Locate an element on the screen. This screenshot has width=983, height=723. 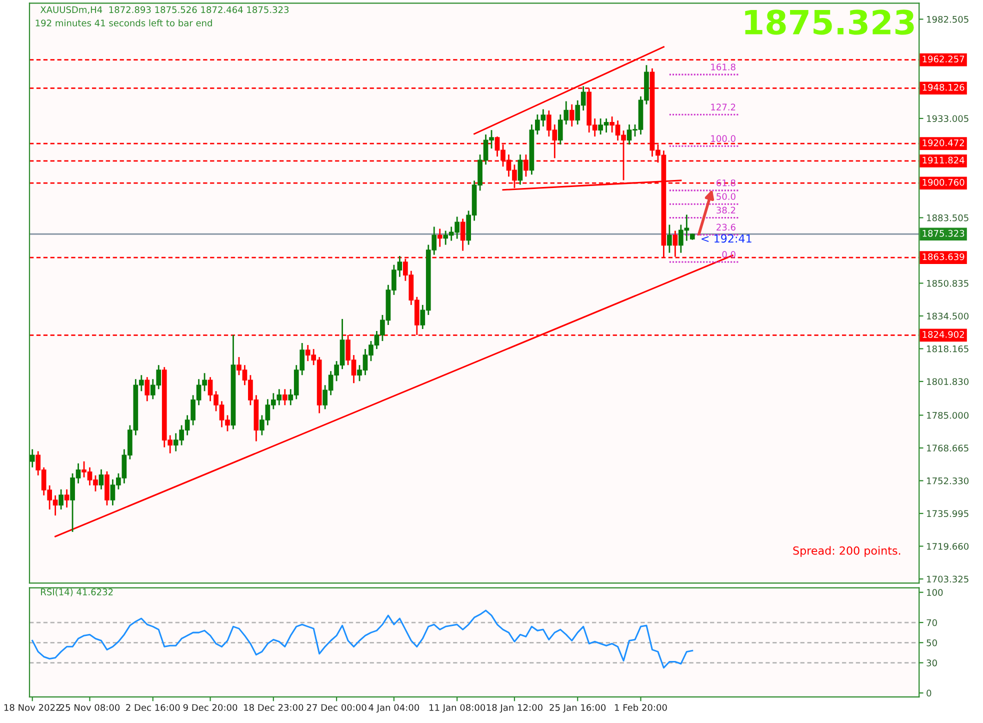
annotation: 1875.323 is located at coordinates (829, 22).